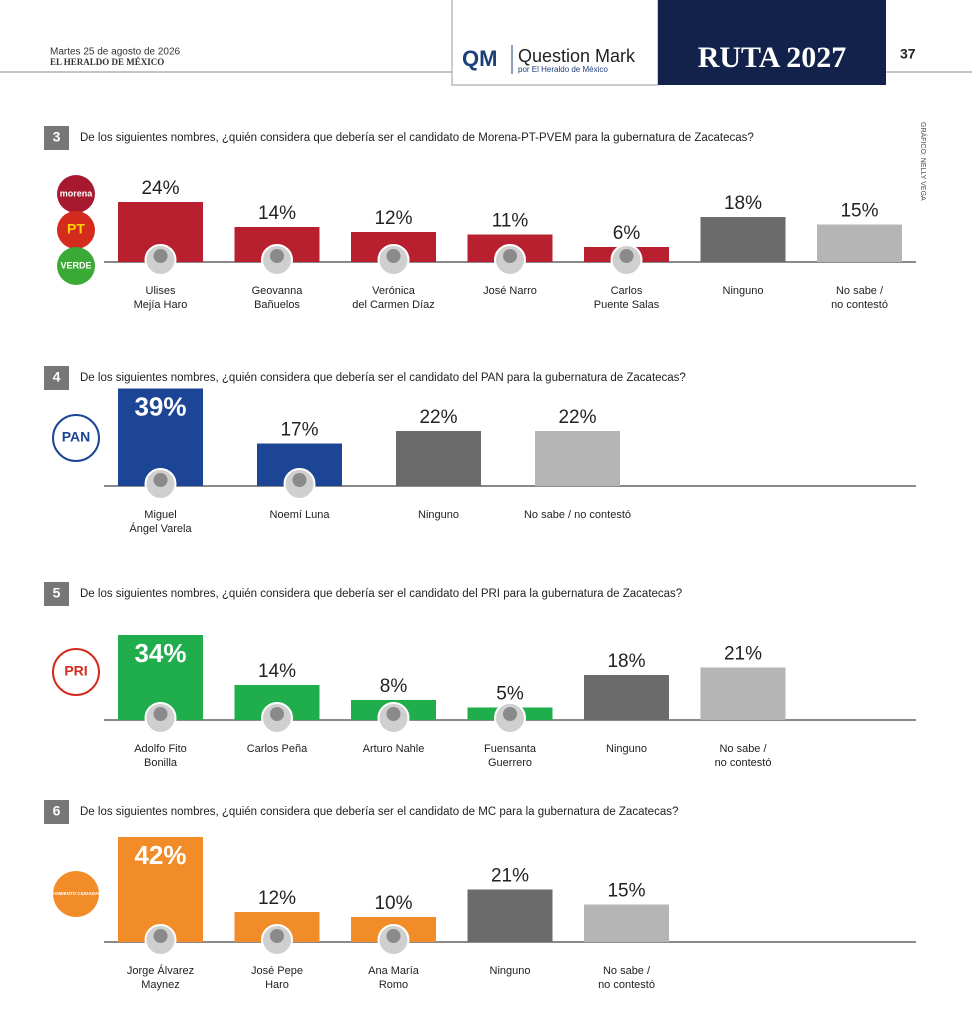 The height and width of the screenshot is (1024, 972). What do you see at coordinates (299, 515) in the screenshot?
I see `category-label: Noemí Luna` at bounding box center [299, 515].